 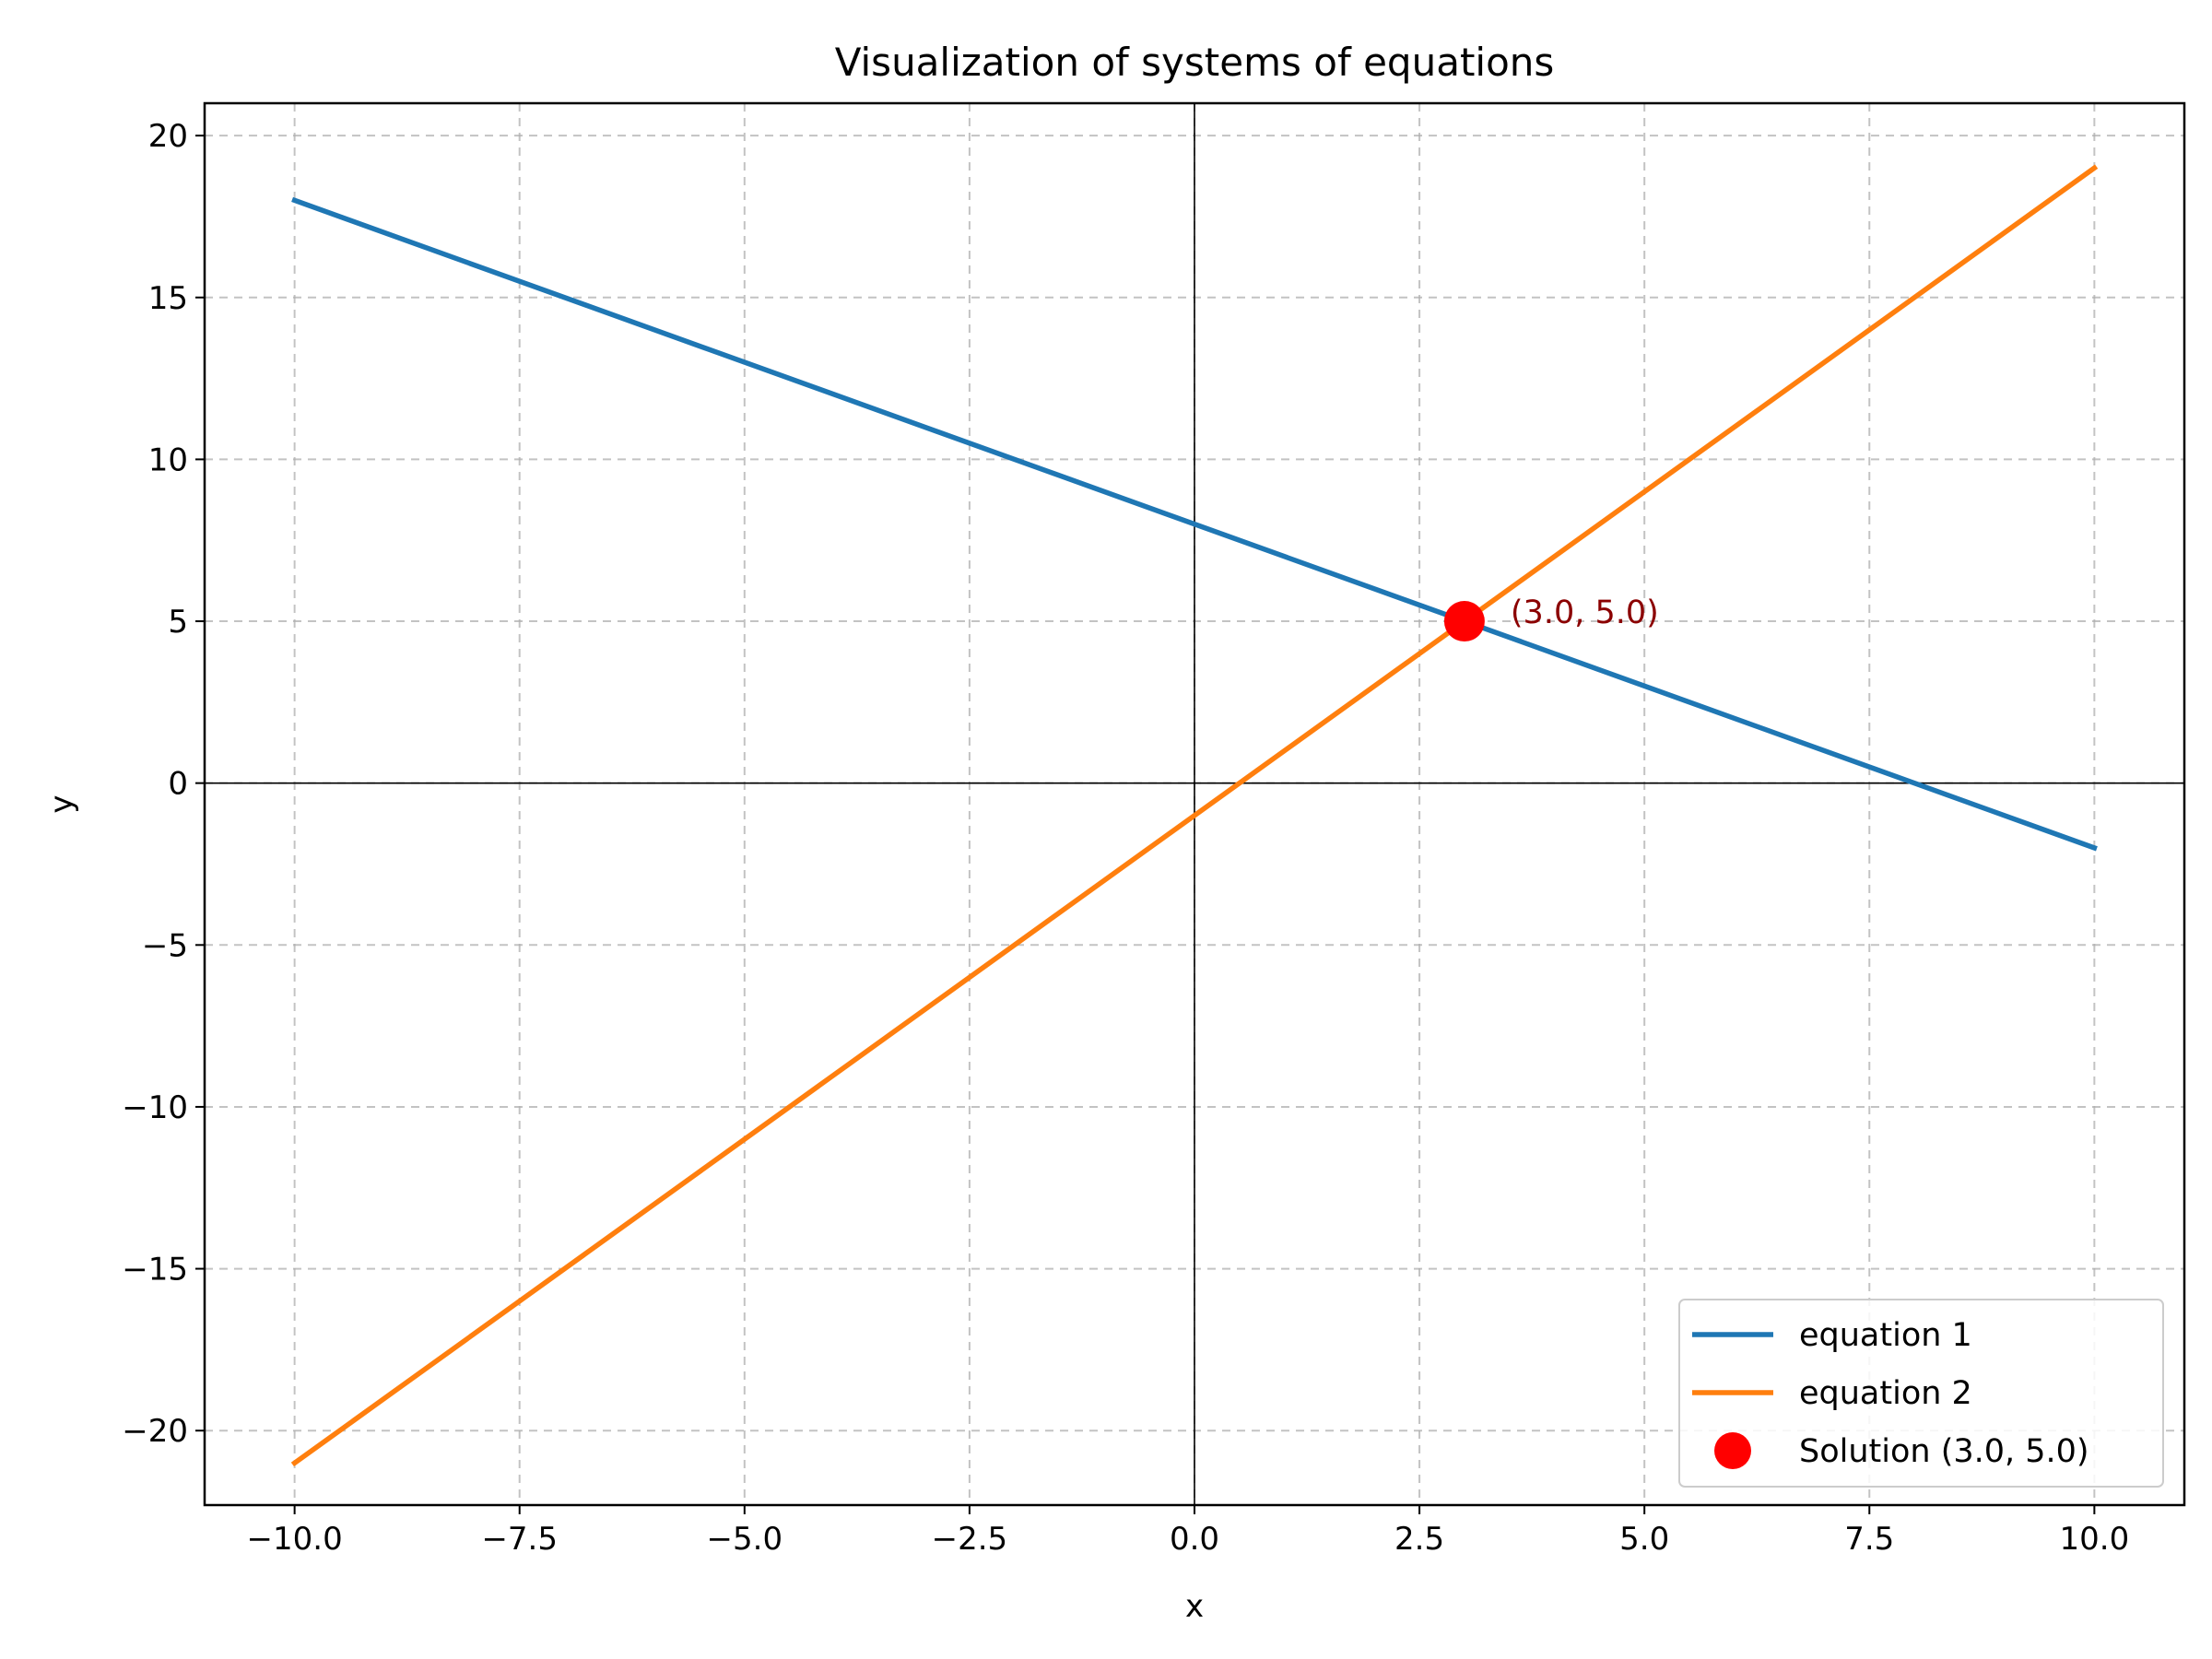 I want to click on x-tick-label: −5.0, so click(x=745, y=1539).